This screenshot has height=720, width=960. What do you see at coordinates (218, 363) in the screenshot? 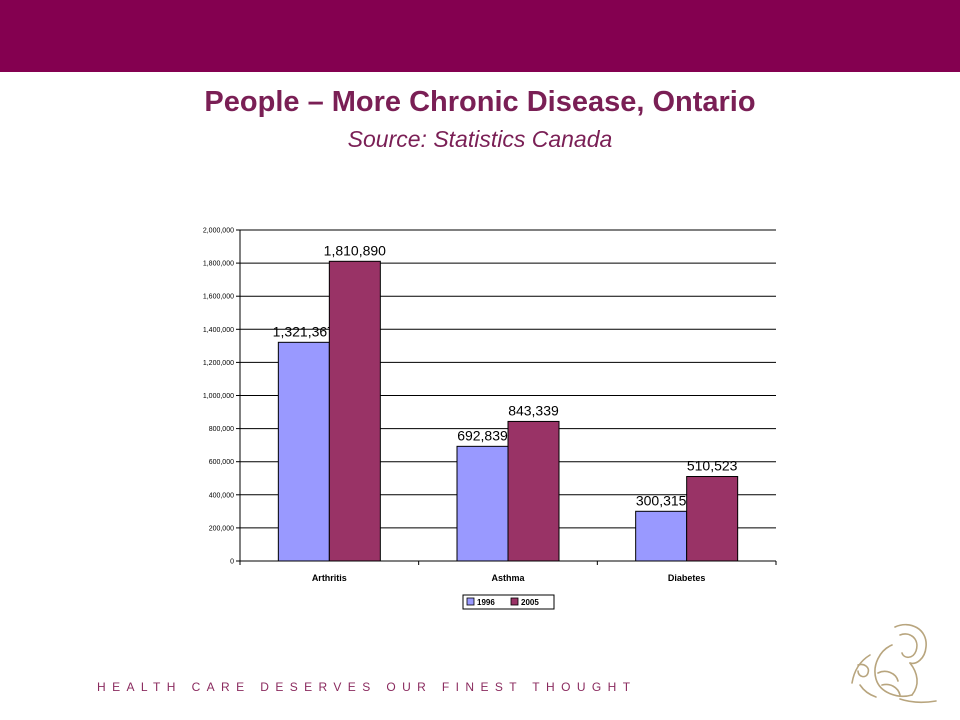
I see `y-tick-label: 1,200,000` at bounding box center [218, 363].